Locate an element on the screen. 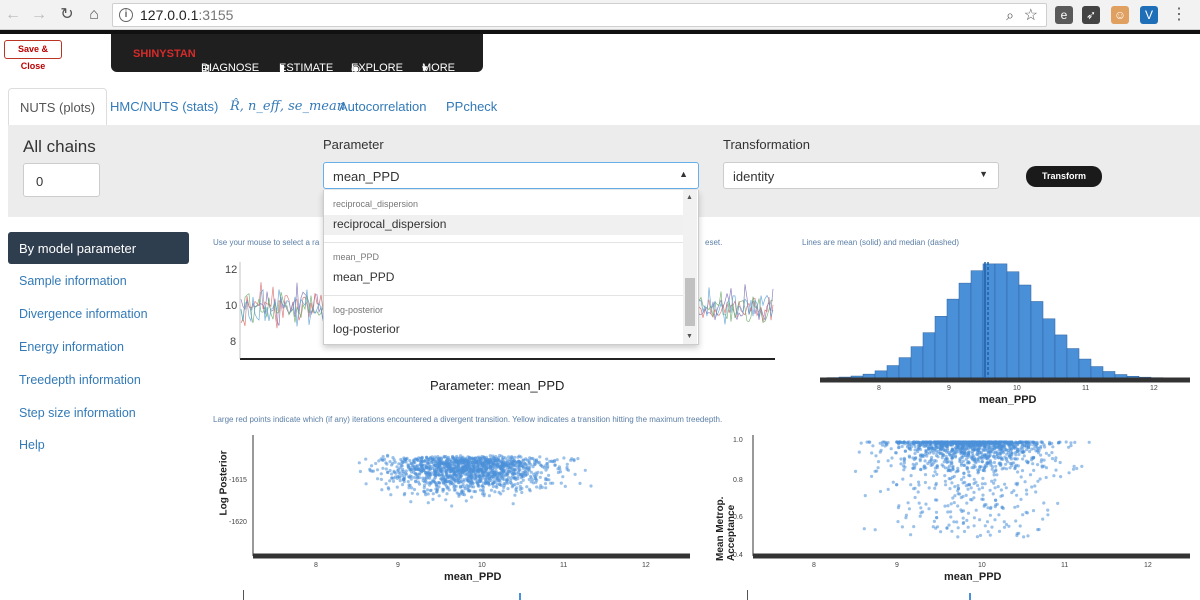 This screenshot has height=600, width=1200. sidebar-item-by-model-parameter: By model parameter is located at coordinates (98, 248).